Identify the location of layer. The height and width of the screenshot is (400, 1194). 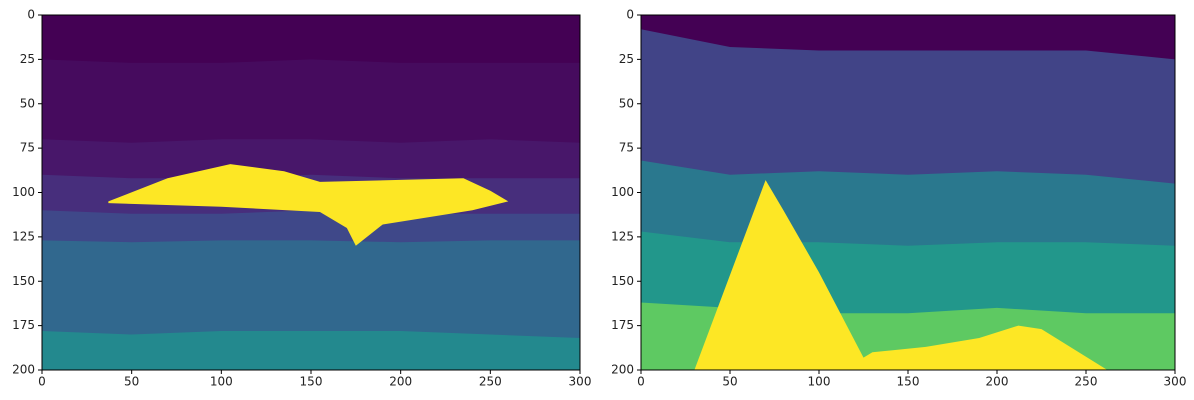
(311, 350).